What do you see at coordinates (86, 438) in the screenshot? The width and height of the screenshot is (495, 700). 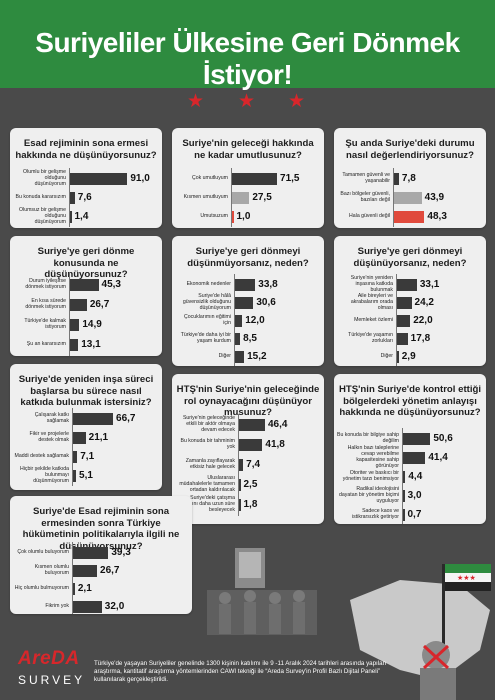 I see `chart-row: Fikir ve projelerle destek olmak 21,1` at bounding box center [86, 438].